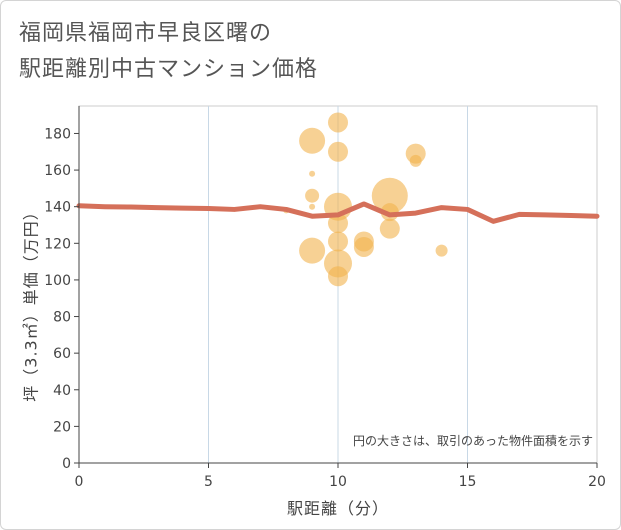  I want to click on chart-title-line-2: 駅距離別中古マンション価格, so click(169, 69).